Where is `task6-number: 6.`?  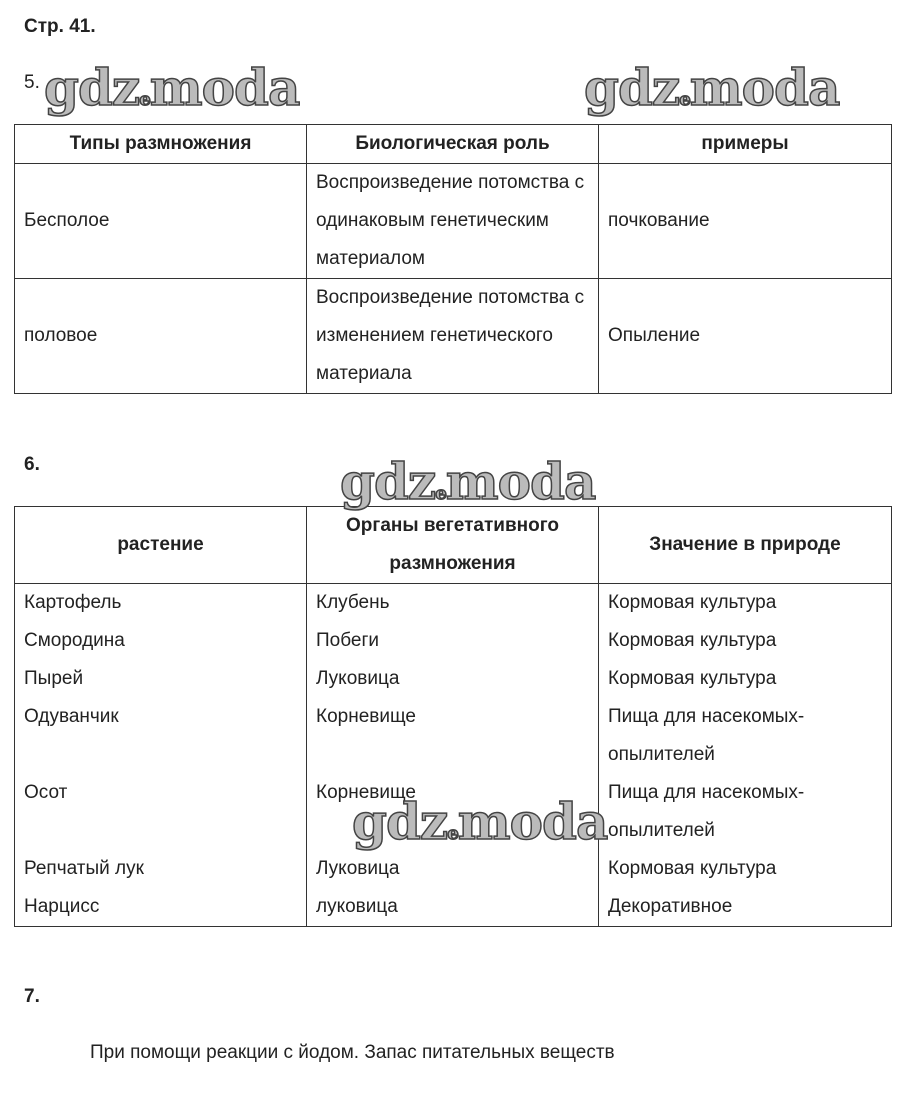
task6-number: 6. is located at coordinates (32, 464).